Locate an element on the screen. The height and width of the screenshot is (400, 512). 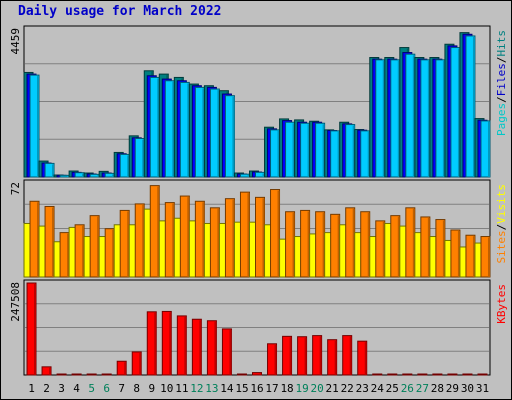
bar-sites-day-11-side is located at coordinates (188, 237).